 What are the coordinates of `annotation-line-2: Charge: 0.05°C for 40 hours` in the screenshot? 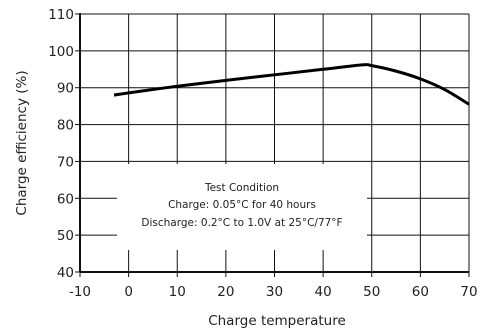 It's located at (242, 205).